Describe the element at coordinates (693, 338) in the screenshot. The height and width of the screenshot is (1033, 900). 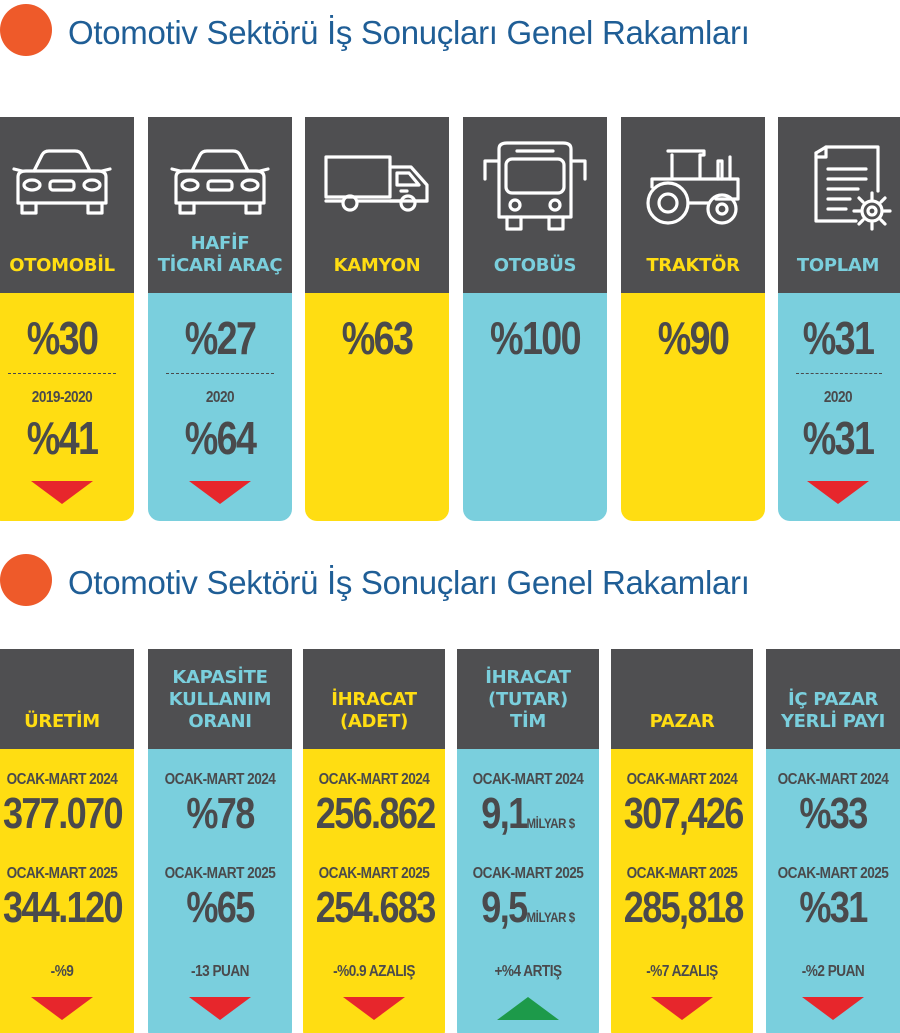
I see `value-primary: %90` at that location.